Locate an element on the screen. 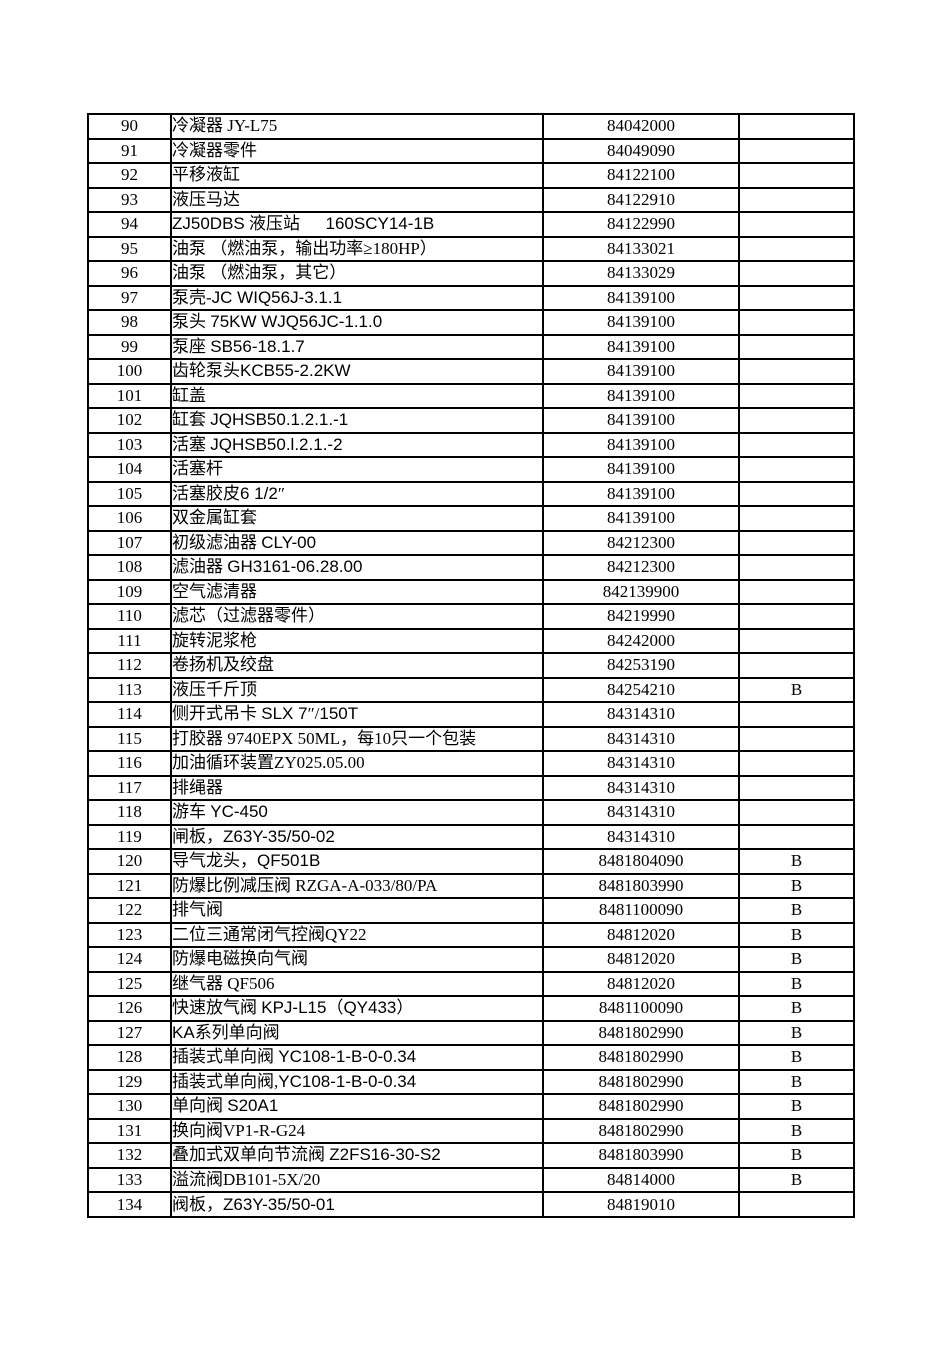  item-description-cell: 排气阀 is located at coordinates (357, 910).